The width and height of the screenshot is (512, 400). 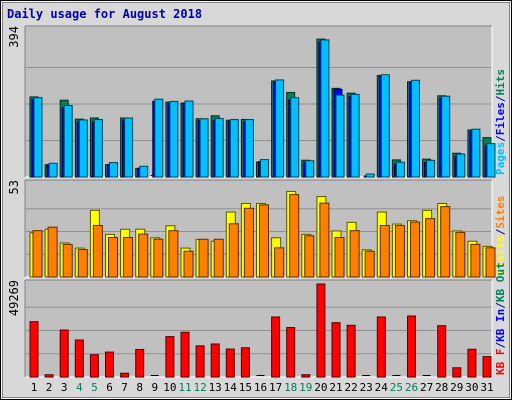 What do you see at coordinates (335, 387) in the screenshot?
I see `x-tick-label: 21` at bounding box center [335, 387].